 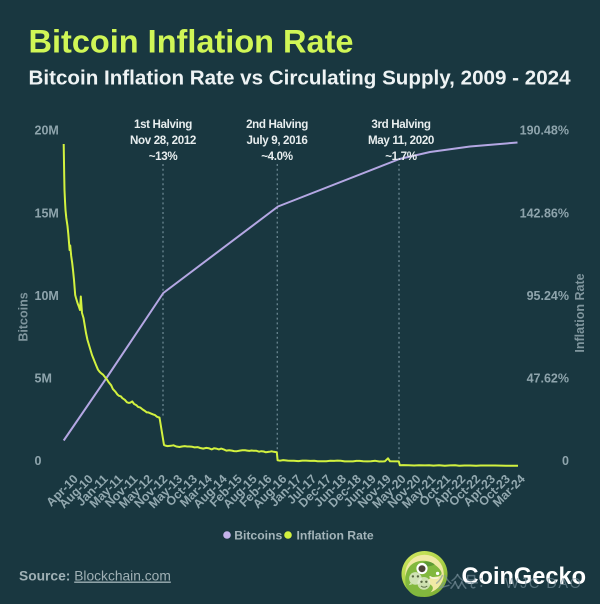 What do you see at coordinates (47, 131) in the screenshot?
I see `svg-text: 20M` at bounding box center [47, 131].